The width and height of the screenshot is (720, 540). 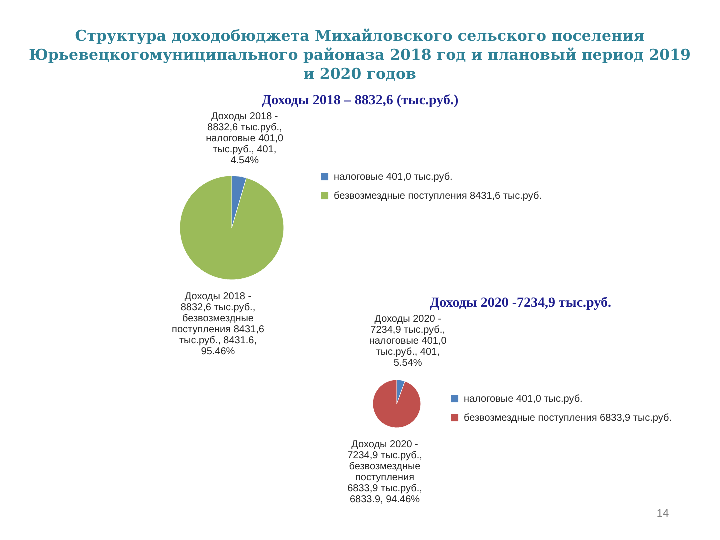 I want to click on data-label: Доходы 2020 - 7234,9 тыс.руб., налоговые 401,0 тыс.руб., 401, 5.54%, so click(x=408, y=342).